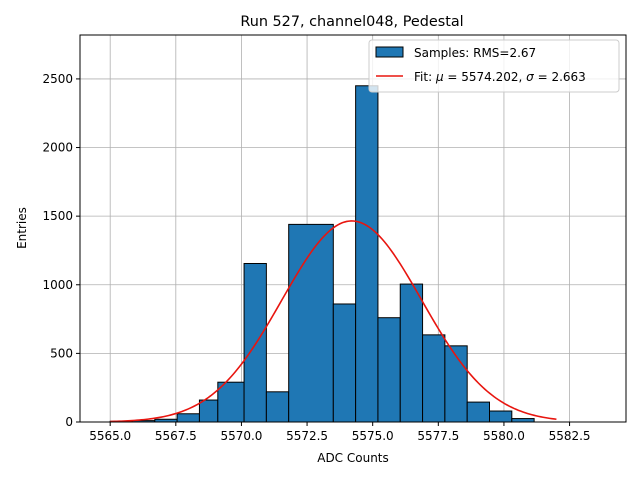  I want to click on legend-fit-sigma: σ, so click(530, 77).